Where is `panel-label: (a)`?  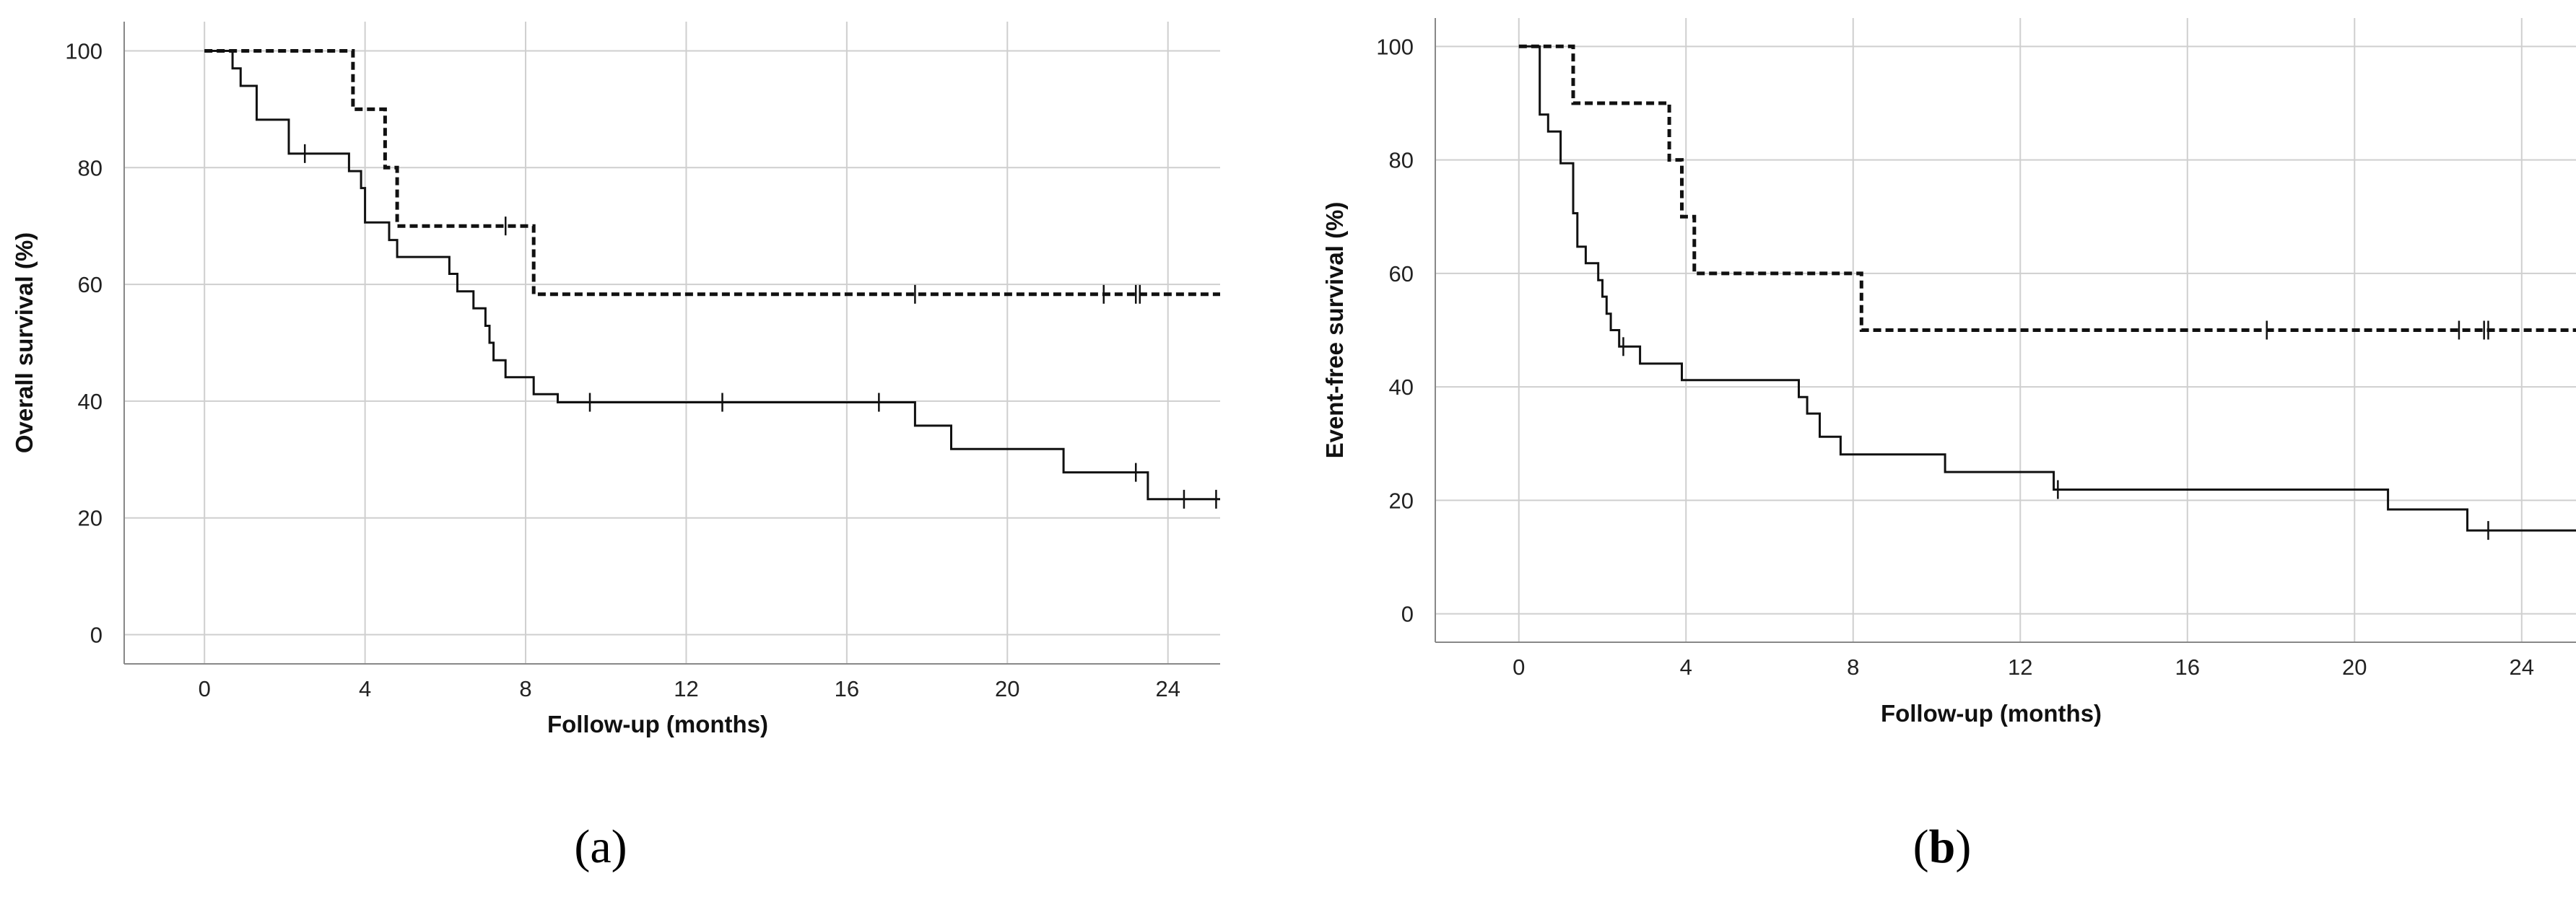 panel-label: (a) is located at coordinates (600, 846).